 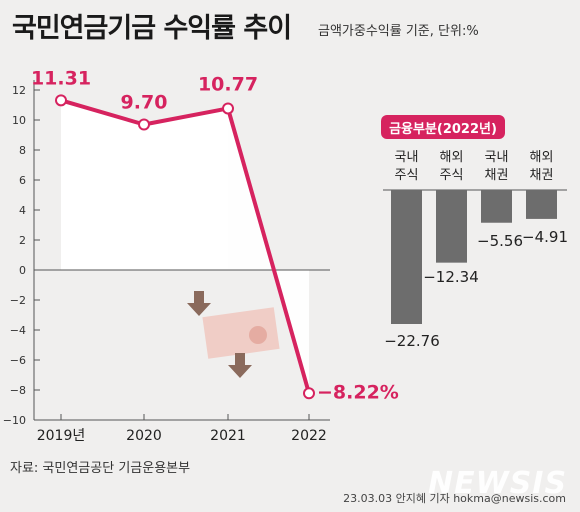 I want to click on source-note: 자료: 국민연금공단 기금운용본부, so click(x=100, y=468).